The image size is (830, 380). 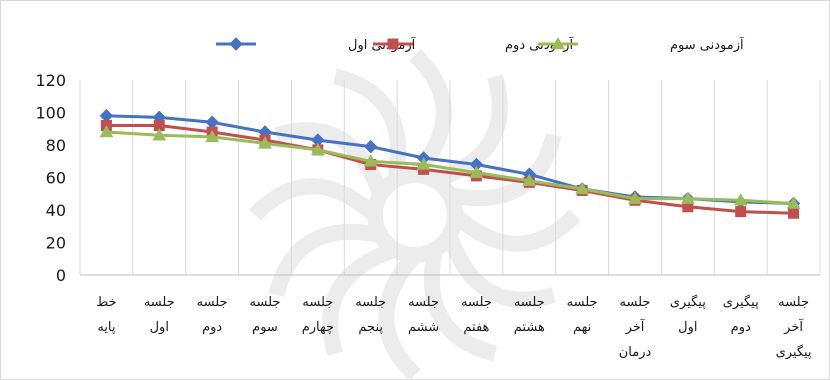 What do you see at coordinates (582, 315) in the screenshot?
I see `x-tick-label: جلسه نهم` at bounding box center [582, 315].